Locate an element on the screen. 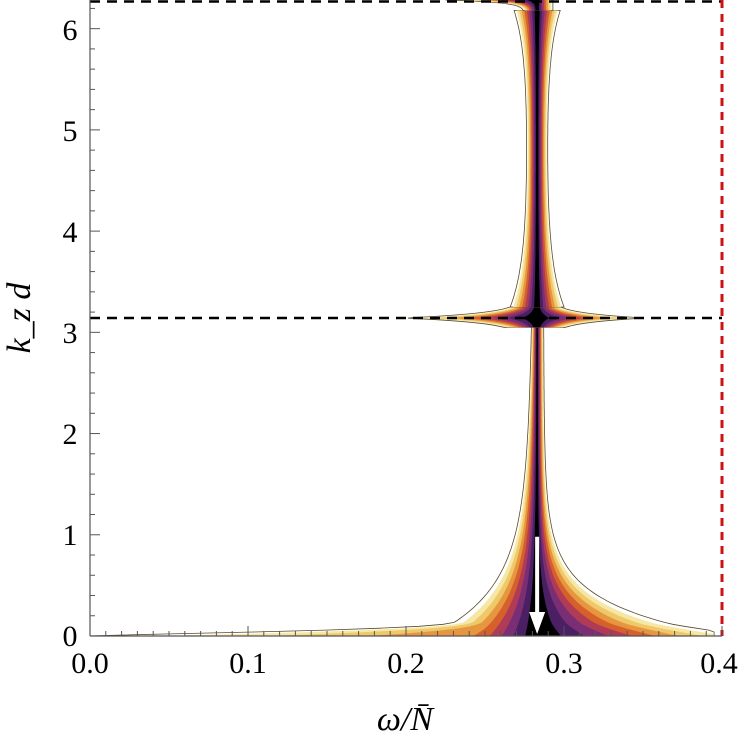 The width and height of the screenshot is (750, 745). x-tick-label: 0.2 is located at coordinates (406, 663).